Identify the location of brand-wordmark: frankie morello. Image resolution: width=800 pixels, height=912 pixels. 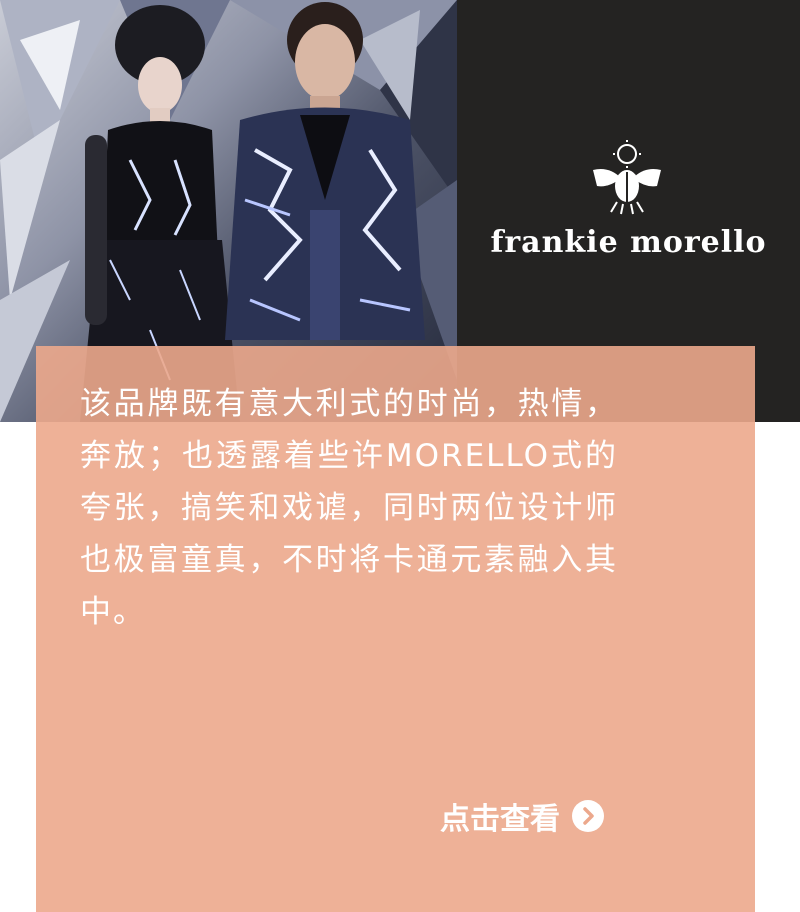
(628, 242).